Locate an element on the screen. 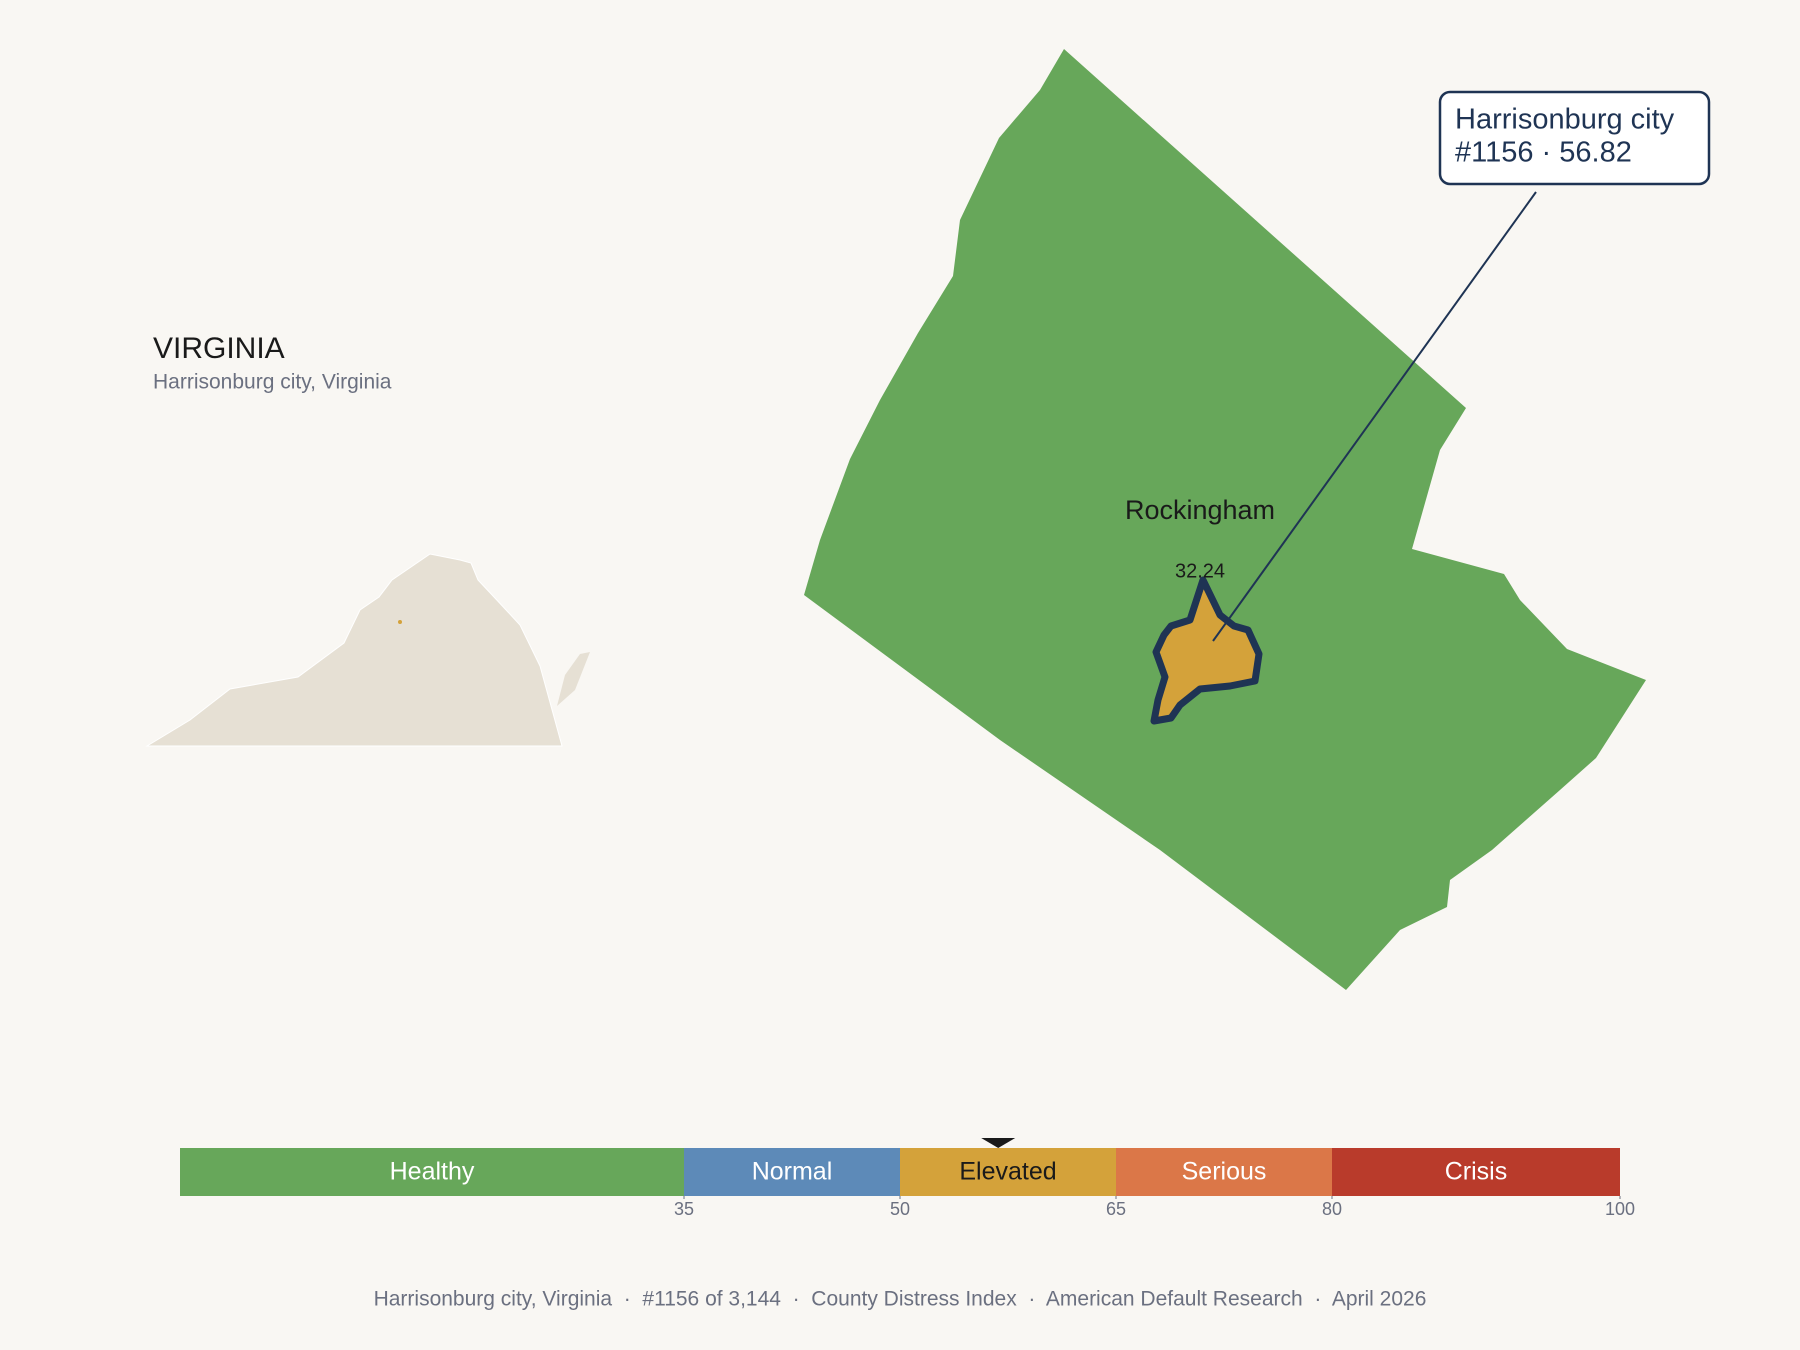 The height and width of the screenshot is (1350, 1800). subtitle: Harrisonburg city, Virginia is located at coordinates (272, 382).